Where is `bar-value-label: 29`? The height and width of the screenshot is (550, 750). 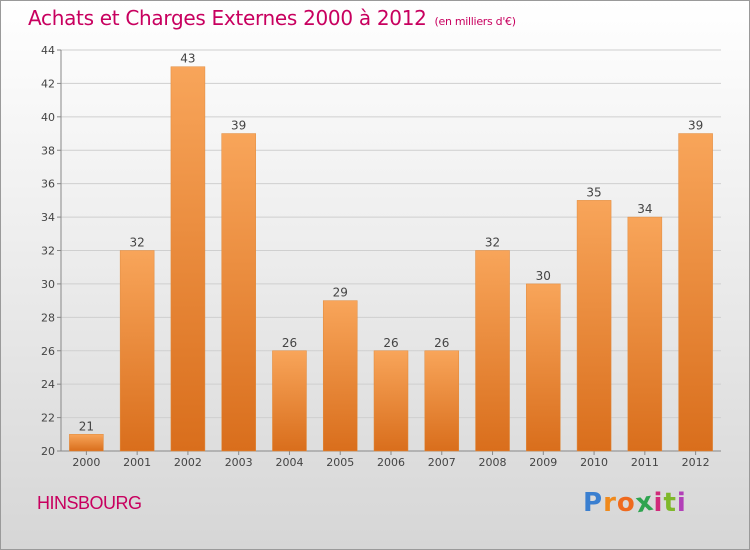
bar-value-label: 29 is located at coordinates (340, 293).